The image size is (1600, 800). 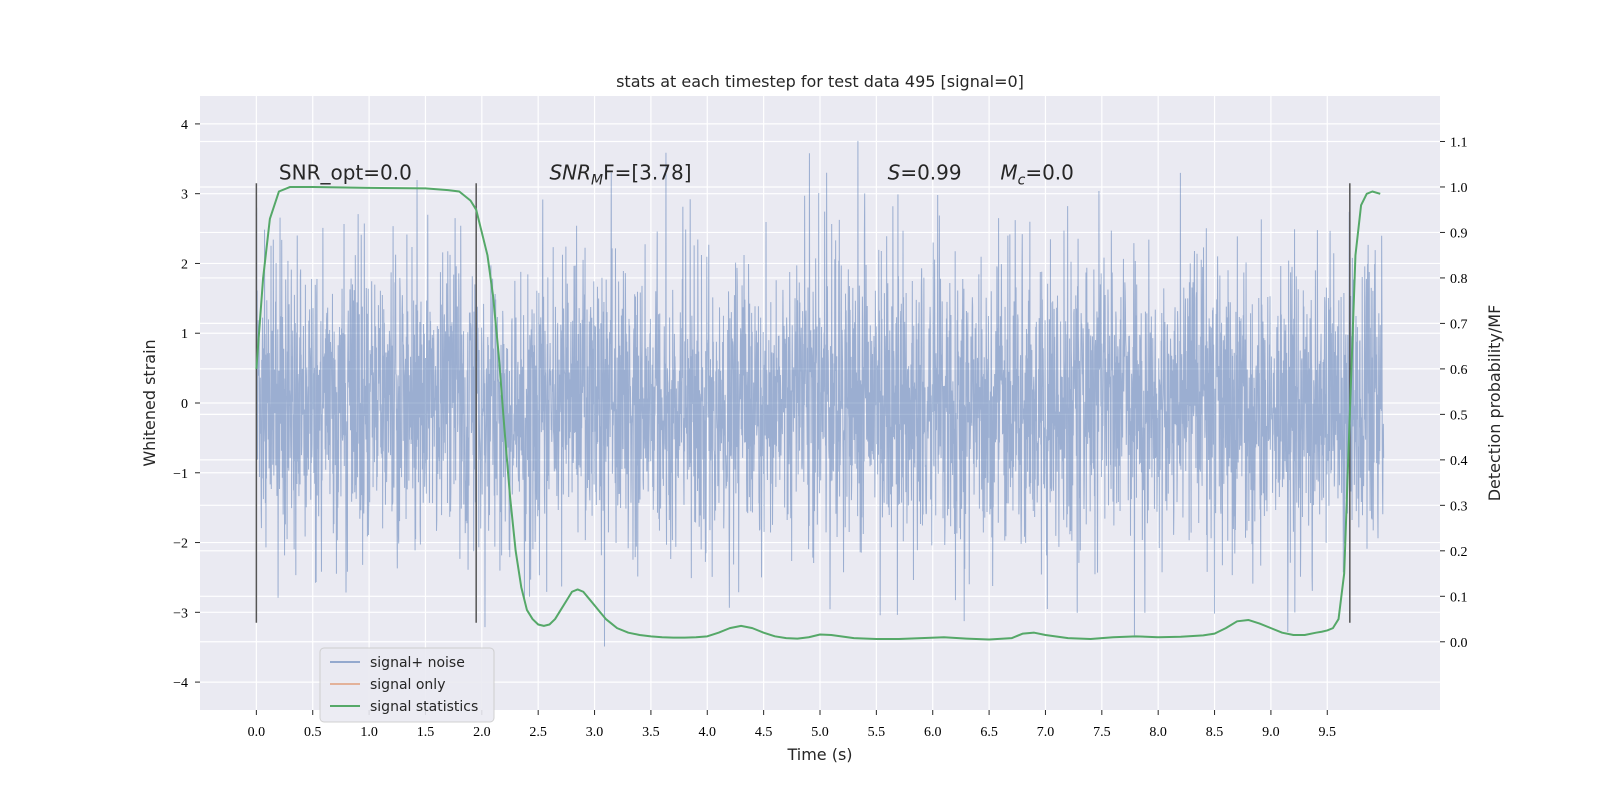 I want to click on x-tick-label: 5.0, so click(x=820, y=732).